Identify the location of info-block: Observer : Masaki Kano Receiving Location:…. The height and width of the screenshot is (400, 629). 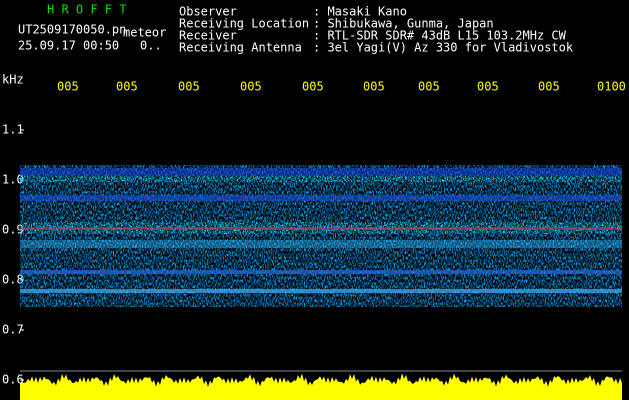
(376, 30).